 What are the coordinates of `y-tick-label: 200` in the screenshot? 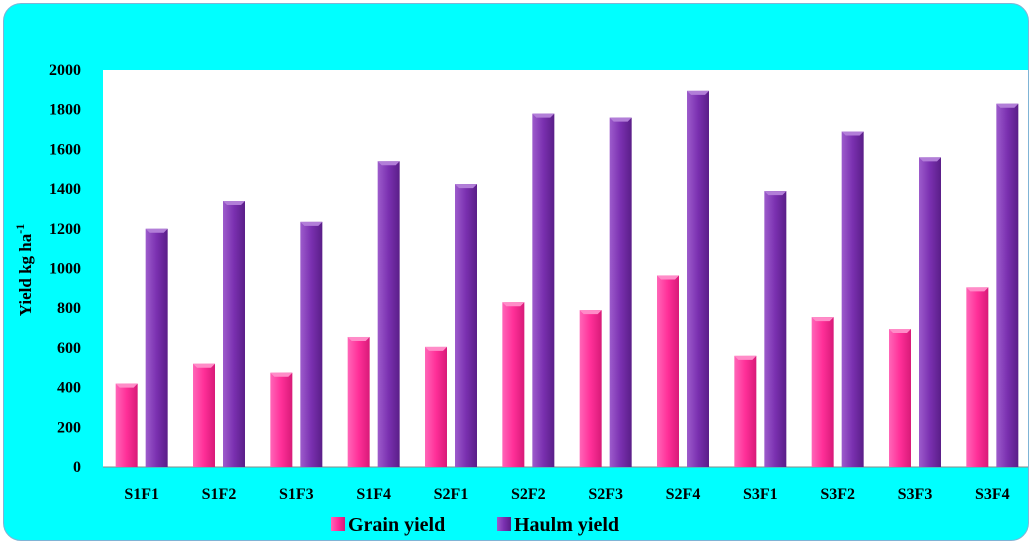 It's located at (69, 427).